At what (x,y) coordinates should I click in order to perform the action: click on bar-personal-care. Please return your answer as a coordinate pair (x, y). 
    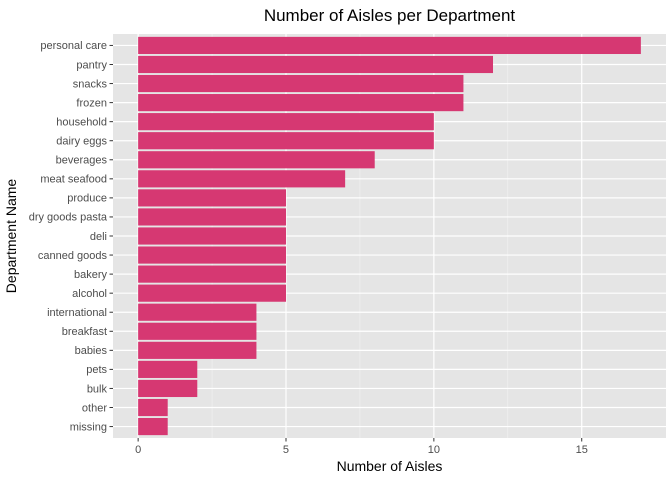
    Looking at the image, I should click on (389, 45).